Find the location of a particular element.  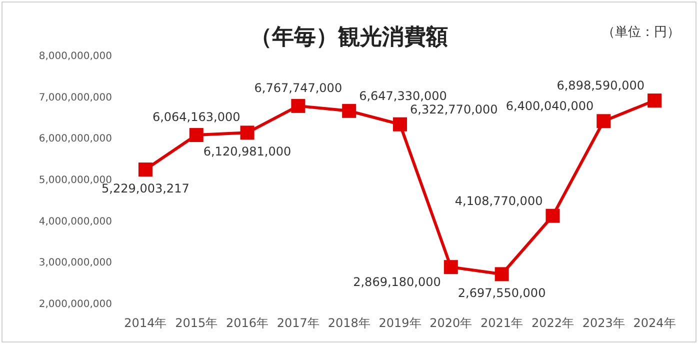

x-tick-label: 2020年 is located at coordinates (451, 323).